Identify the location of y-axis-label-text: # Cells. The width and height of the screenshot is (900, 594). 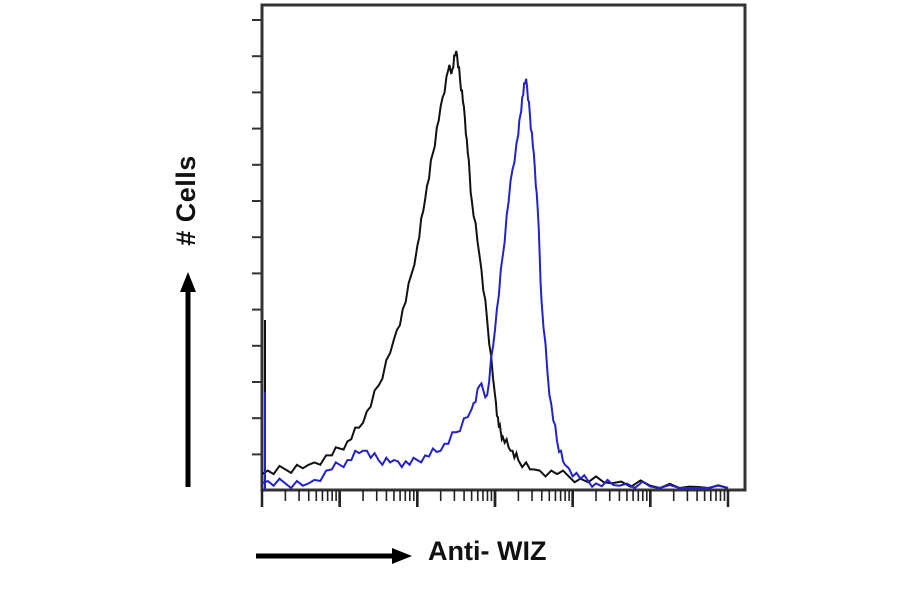
(185, 200).